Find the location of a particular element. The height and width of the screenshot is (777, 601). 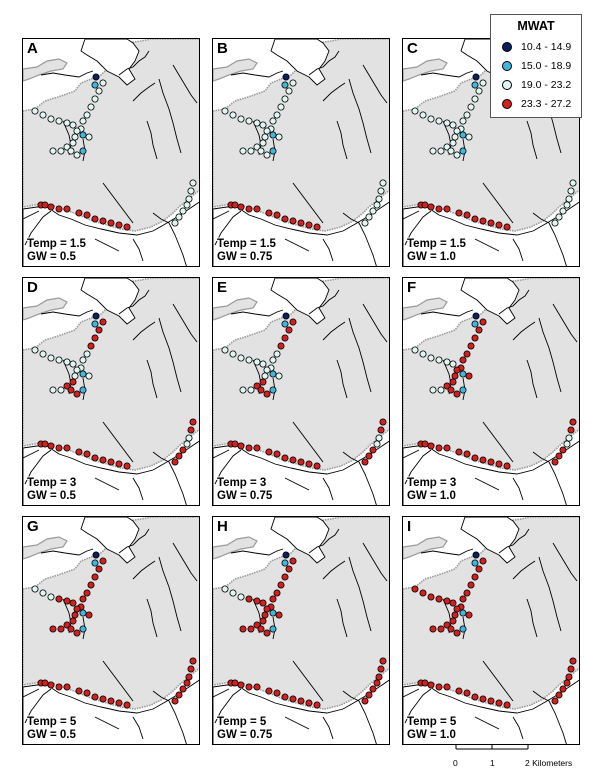

scenario-label: Temp = 1.5 GW = 1.0 is located at coordinates (436, 251).